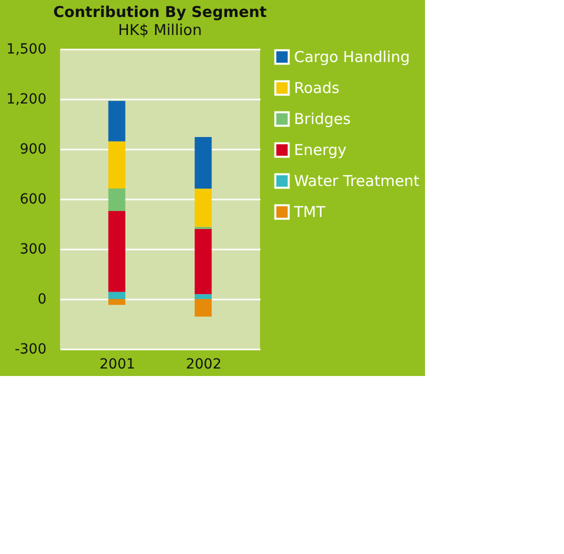 The width and height of the screenshot is (564, 554). What do you see at coordinates (33, 250) in the screenshot?
I see `y-tick-label: 300` at bounding box center [33, 250].